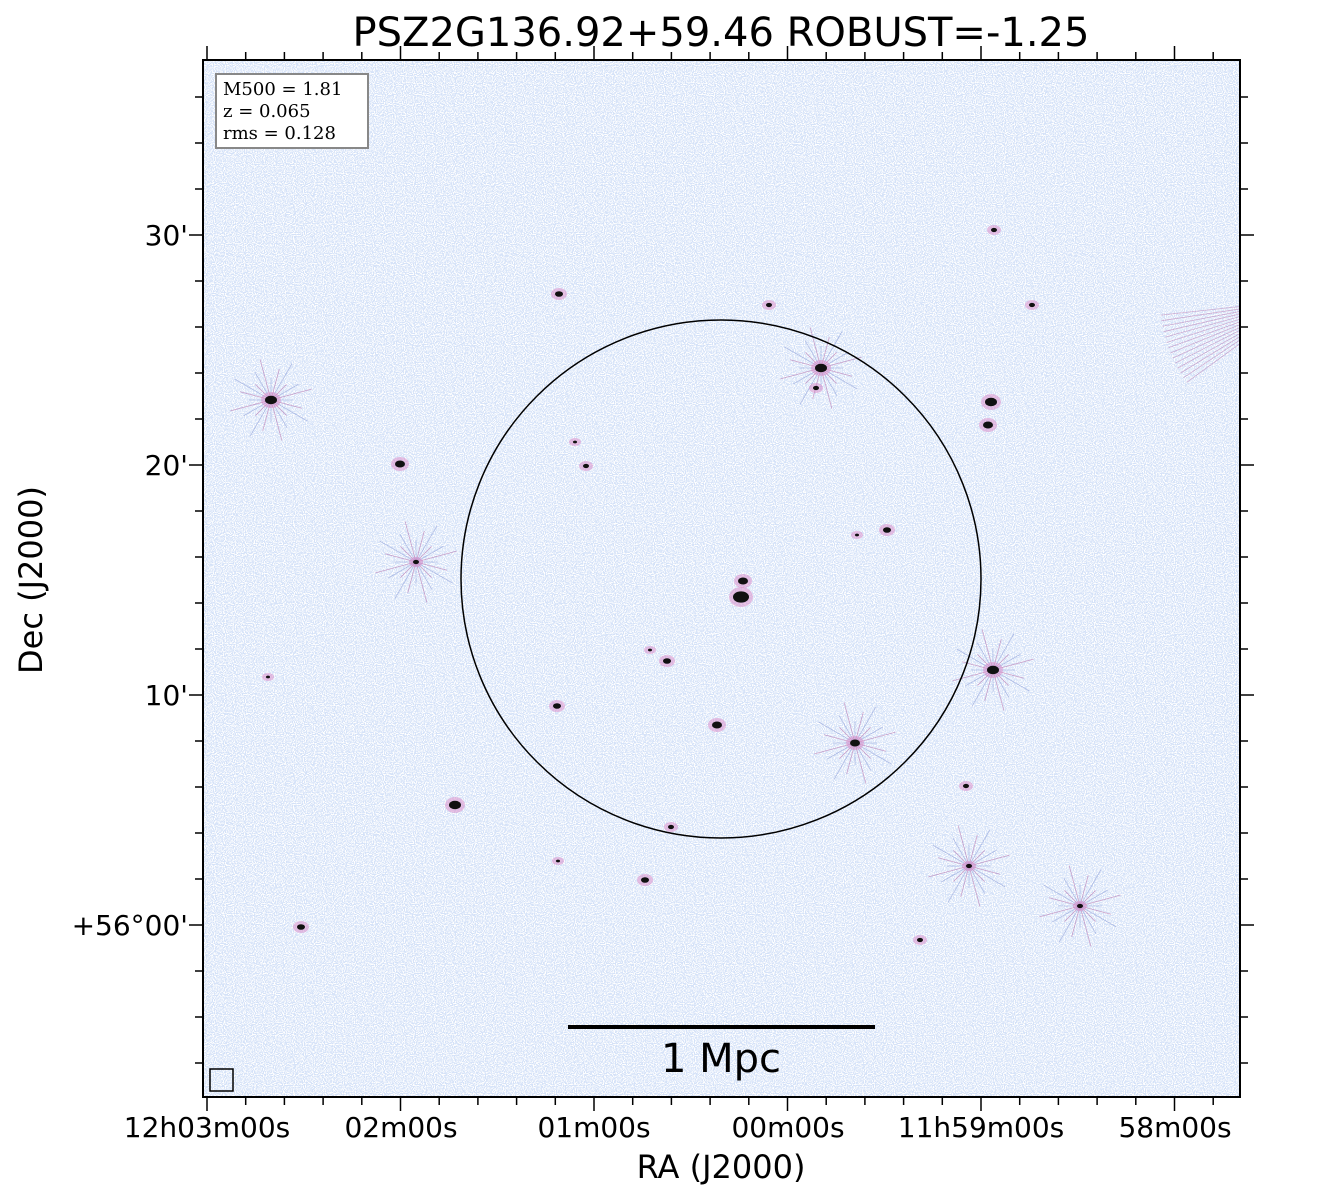 This screenshot has height=1200, width=1321. What do you see at coordinates (166, 695) in the screenshot?
I see `y-tick-label: 10'` at bounding box center [166, 695].